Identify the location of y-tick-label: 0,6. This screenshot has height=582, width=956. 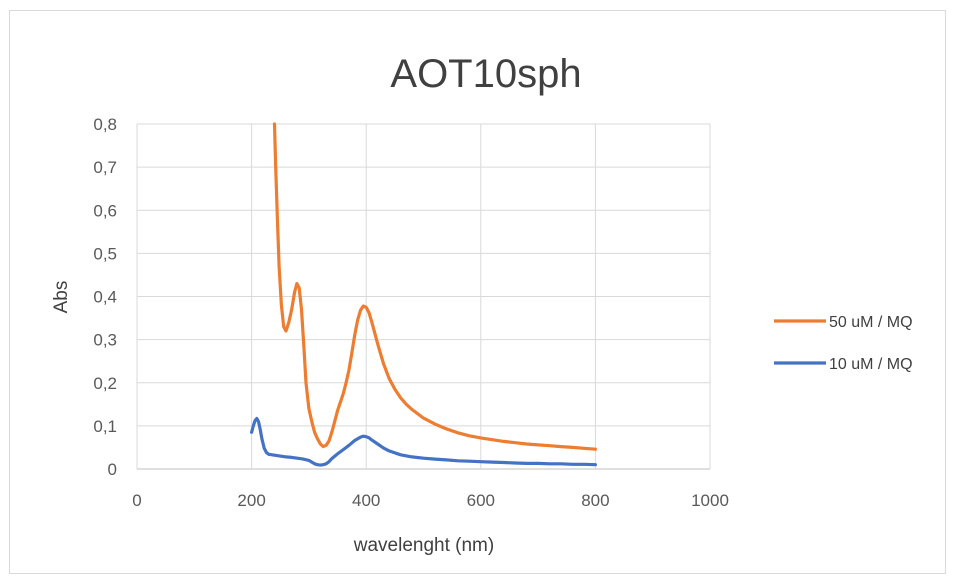
(105, 210).